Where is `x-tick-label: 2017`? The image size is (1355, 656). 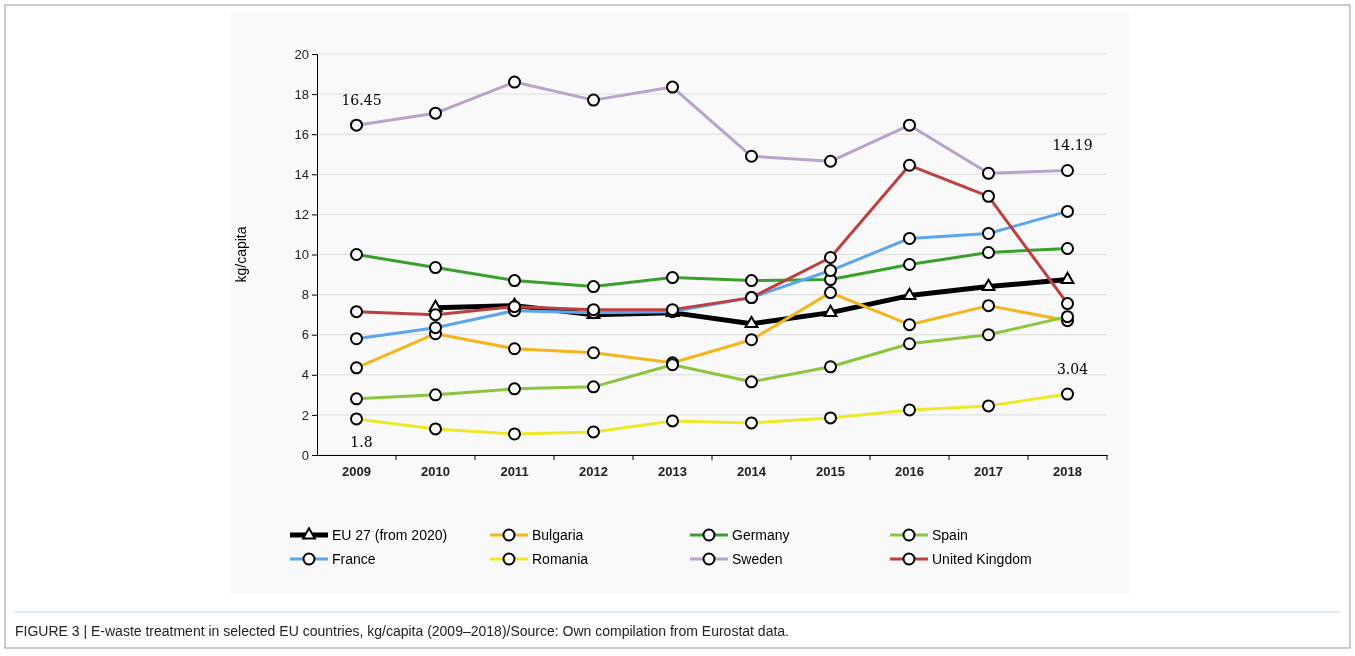 x-tick-label: 2017 is located at coordinates (988, 472).